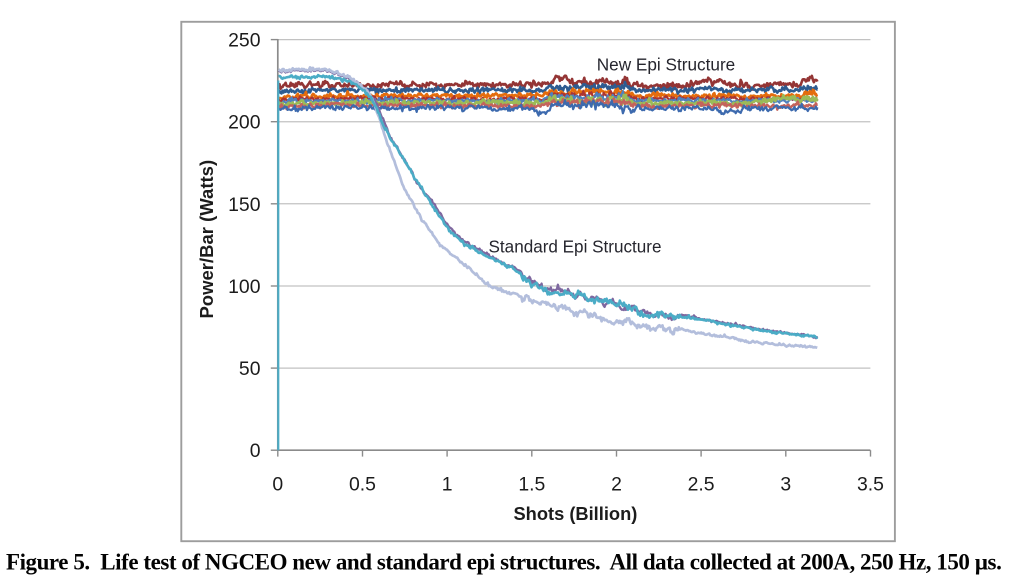  What do you see at coordinates (616, 485) in the screenshot?
I see `svg-text: 2` at bounding box center [616, 485].